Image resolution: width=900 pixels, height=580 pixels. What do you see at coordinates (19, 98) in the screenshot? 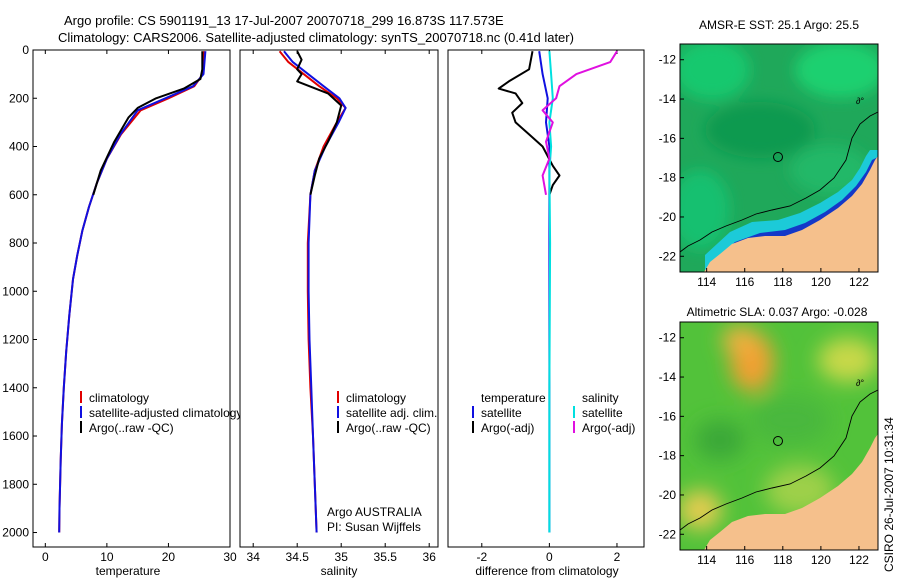
I see `y-tick-label: 200` at bounding box center [19, 98].